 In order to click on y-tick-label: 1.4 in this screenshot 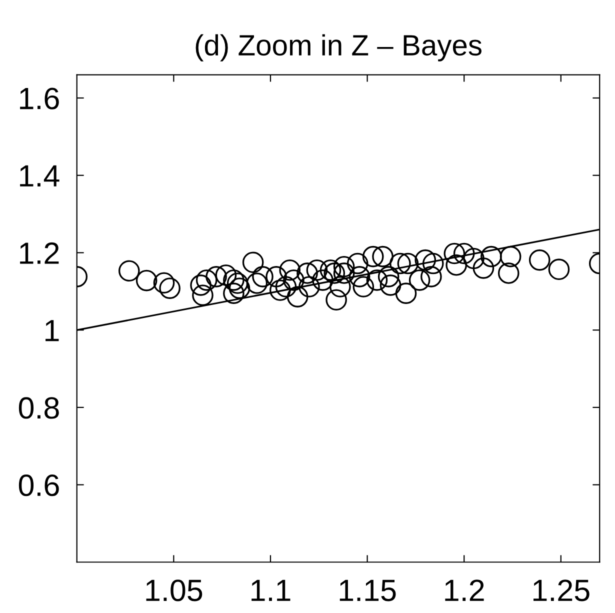, I will do `click(40, 175)`.